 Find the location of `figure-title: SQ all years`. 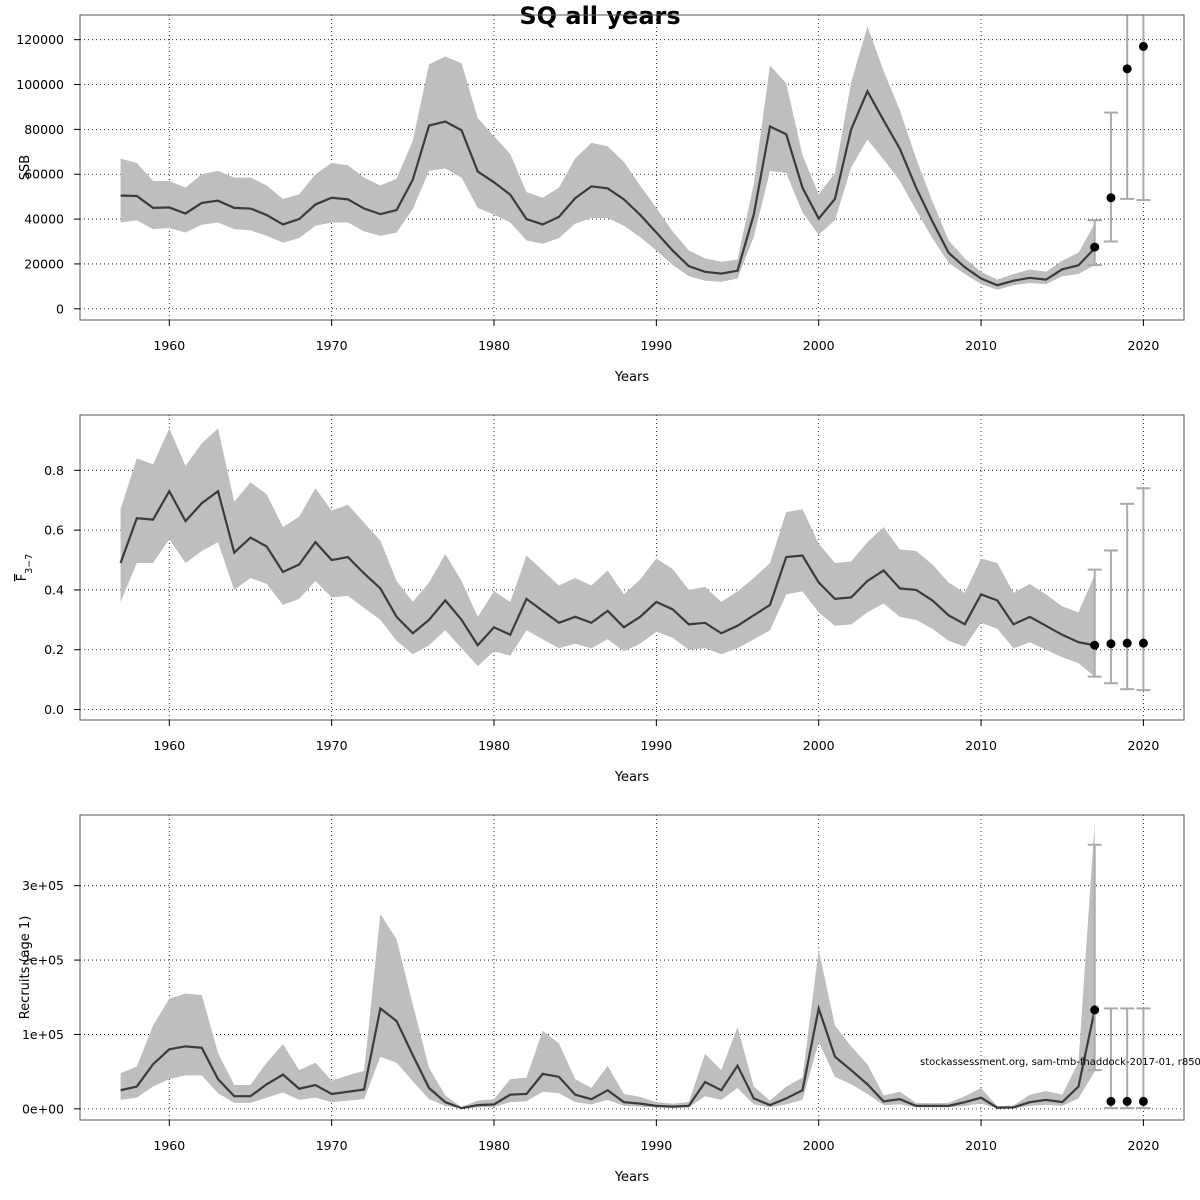

figure-title: SQ all years is located at coordinates (599, 16).